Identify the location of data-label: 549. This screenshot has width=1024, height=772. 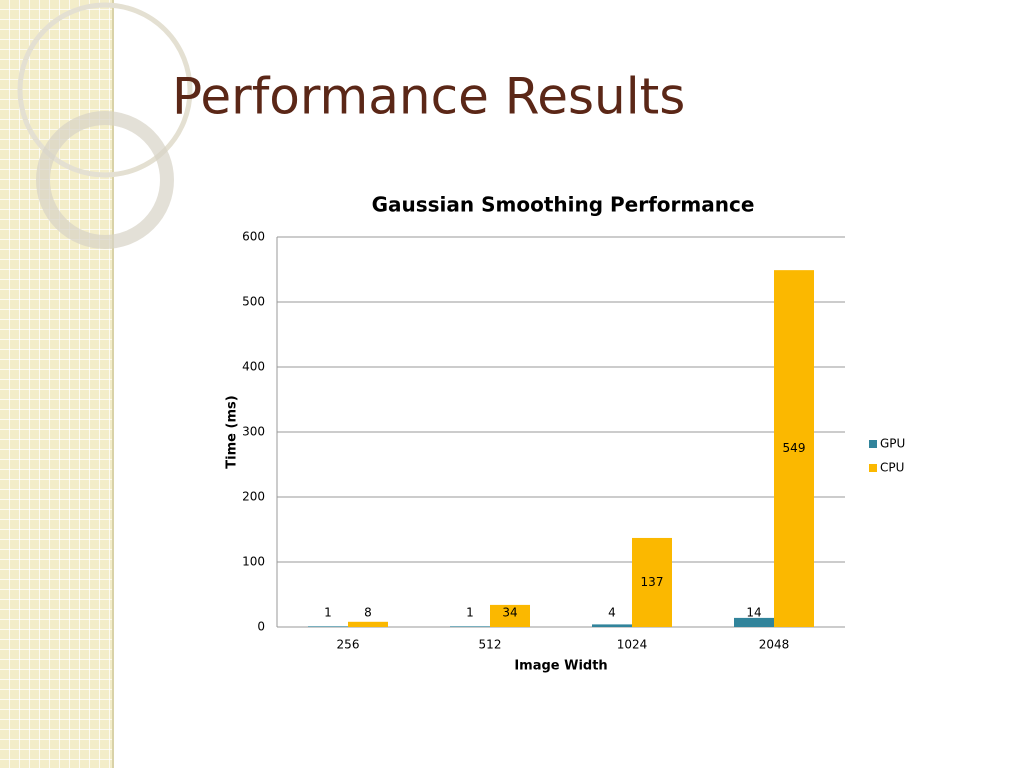
(794, 448).